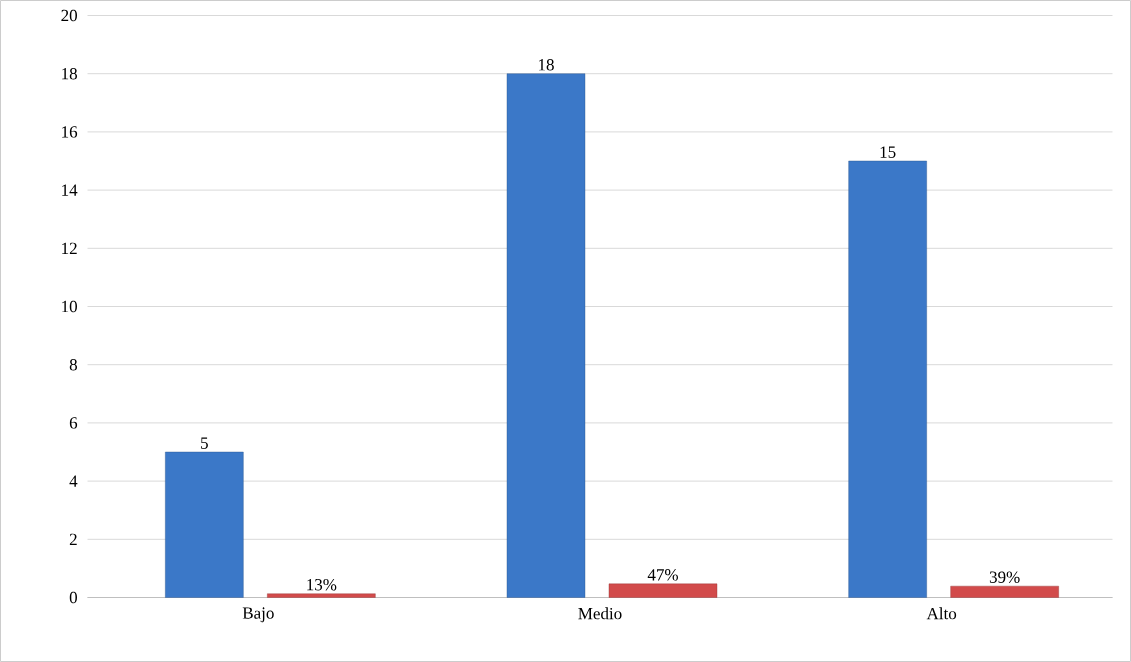 This screenshot has height=662, width=1131. I want to click on data-label: 13%, so click(322, 584).